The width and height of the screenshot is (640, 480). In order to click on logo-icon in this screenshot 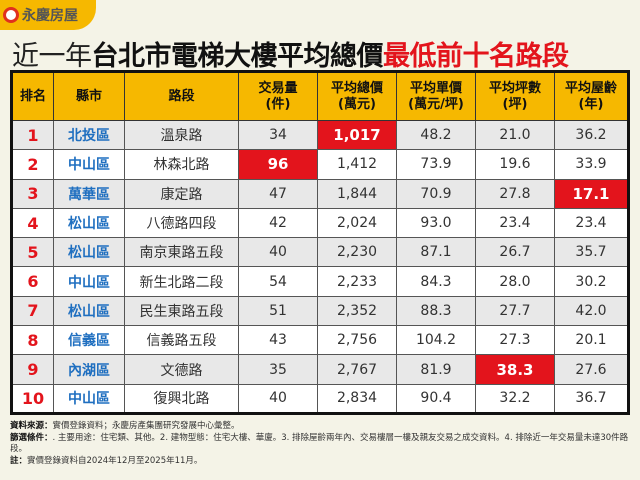, I will do `click(11, 15)`.